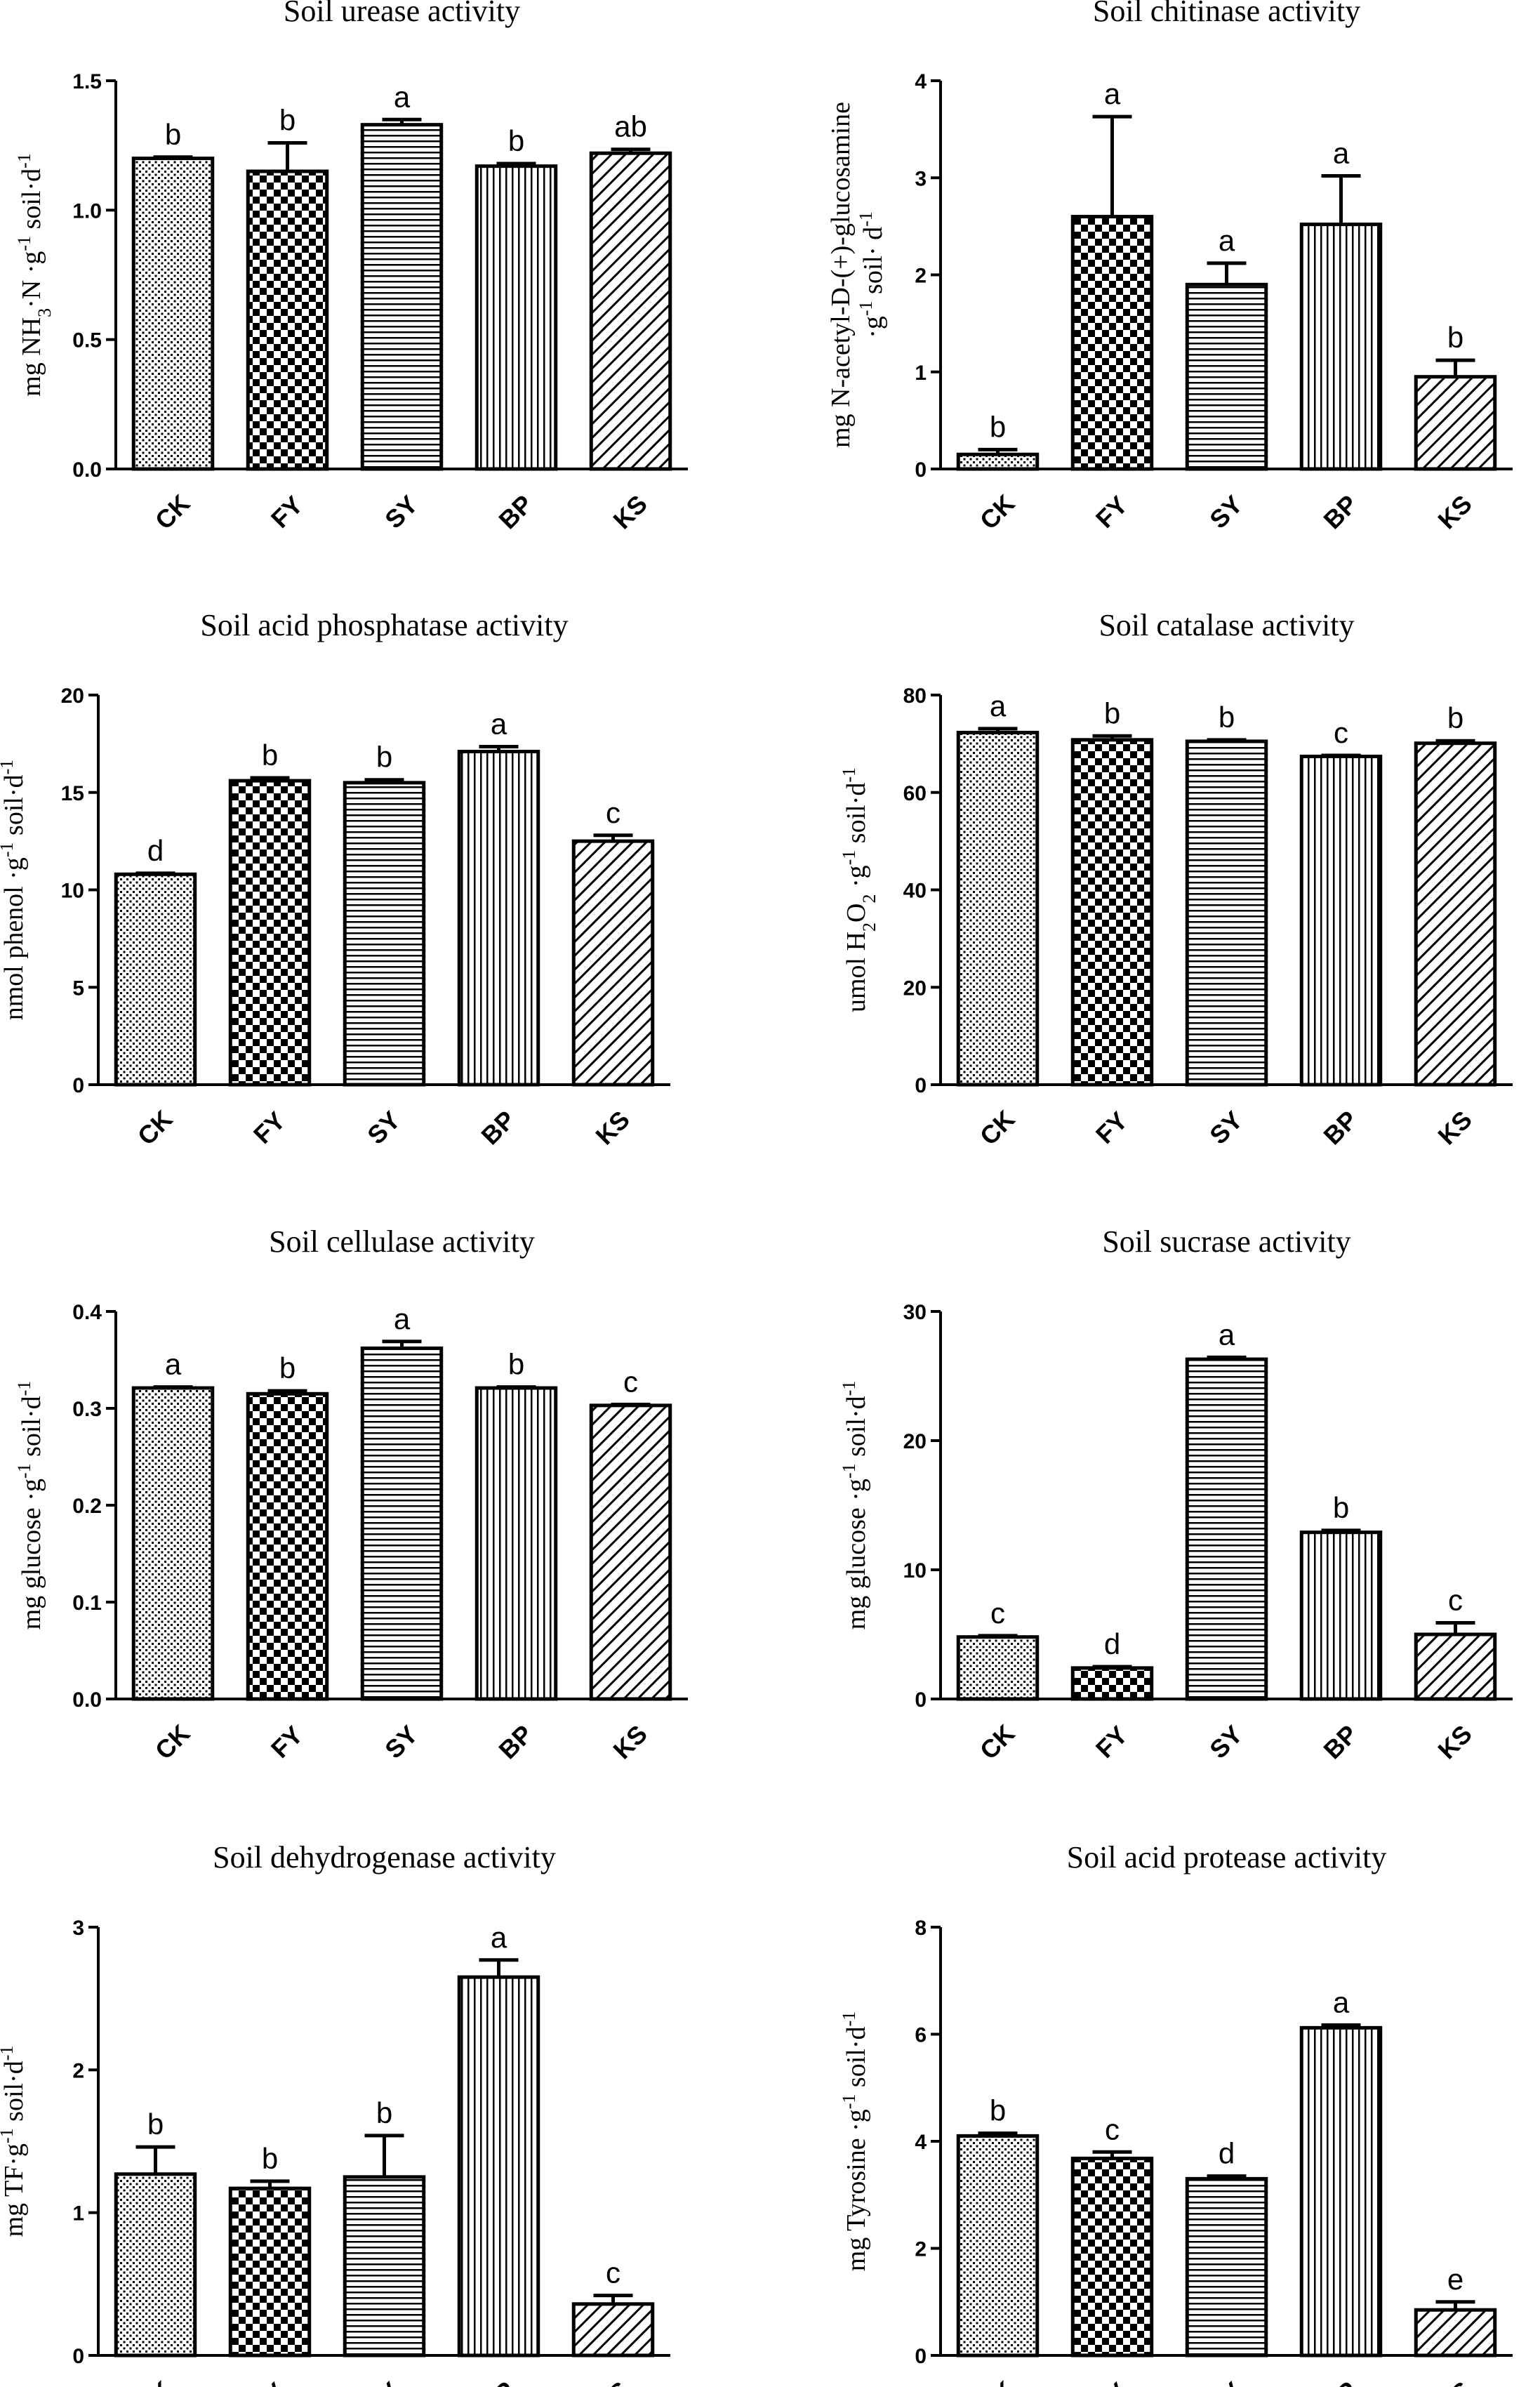  Describe the element at coordinates (857, 913) in the screenshot. I see `y-axis-label-part: O` at that location.